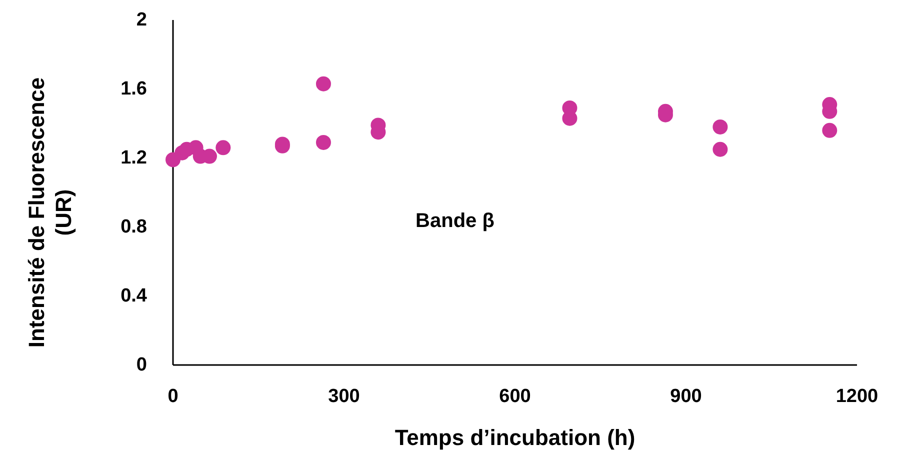 This screenshot has height=456, width=901. Describe the element at coordinates (857, 396) in the screenshot. I see `x-tick-label: 1200` at that location.